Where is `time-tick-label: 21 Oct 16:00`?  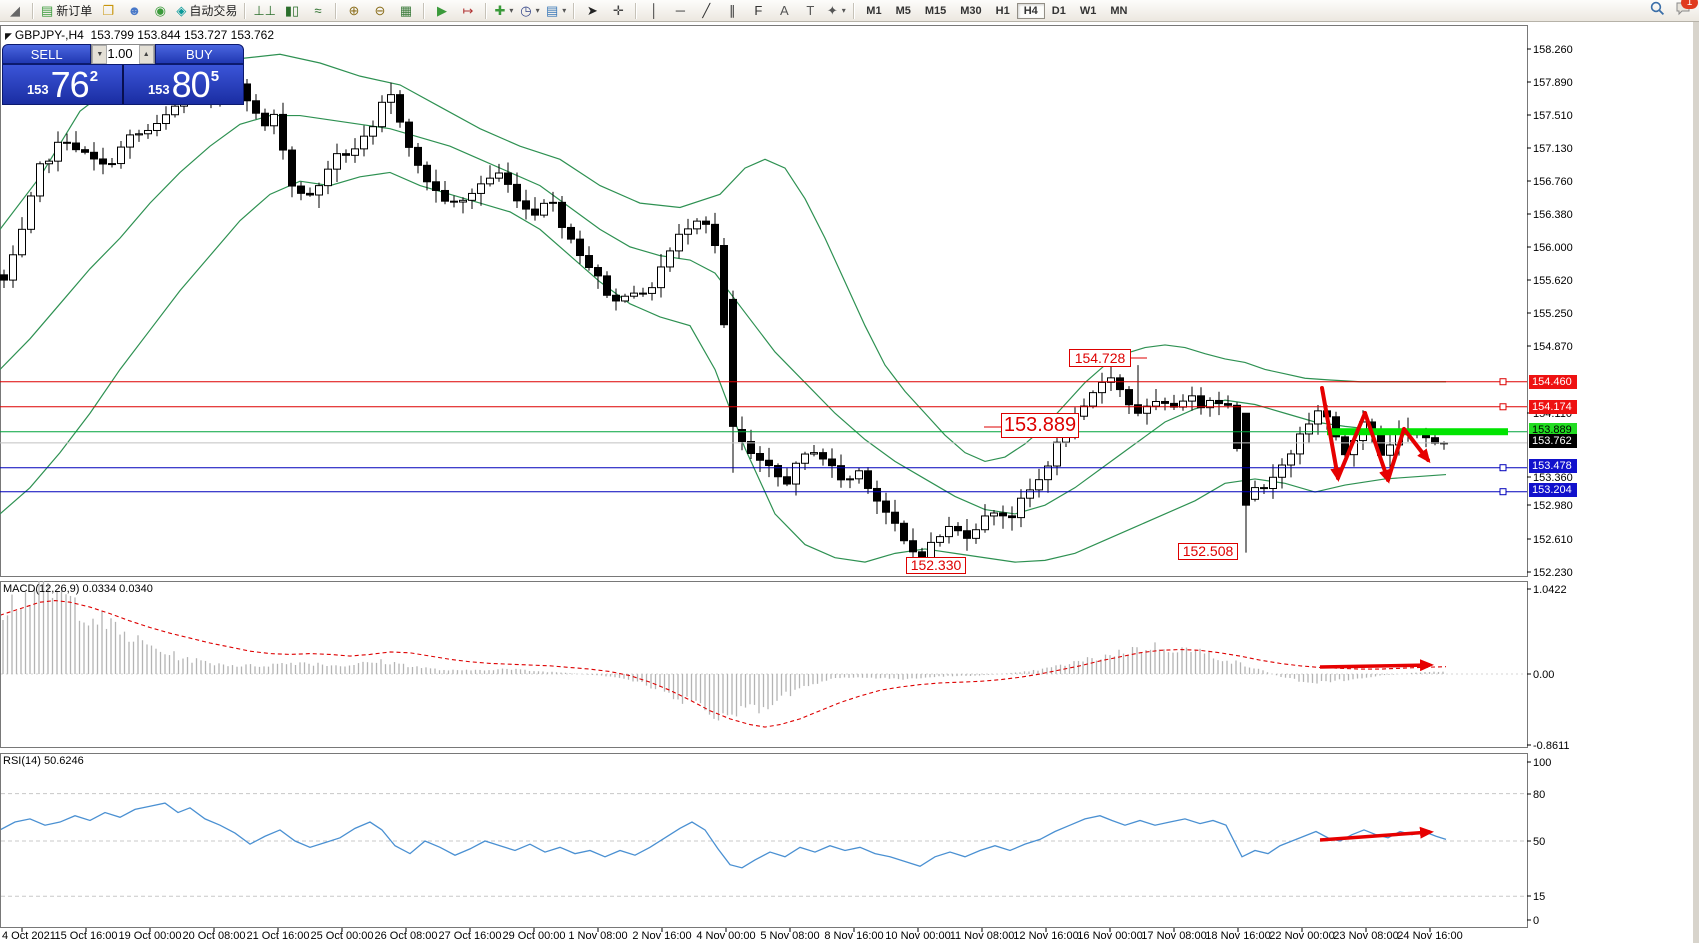 time-tick-label: 21 Oct 16:00 is located at coordinates (278, 936).